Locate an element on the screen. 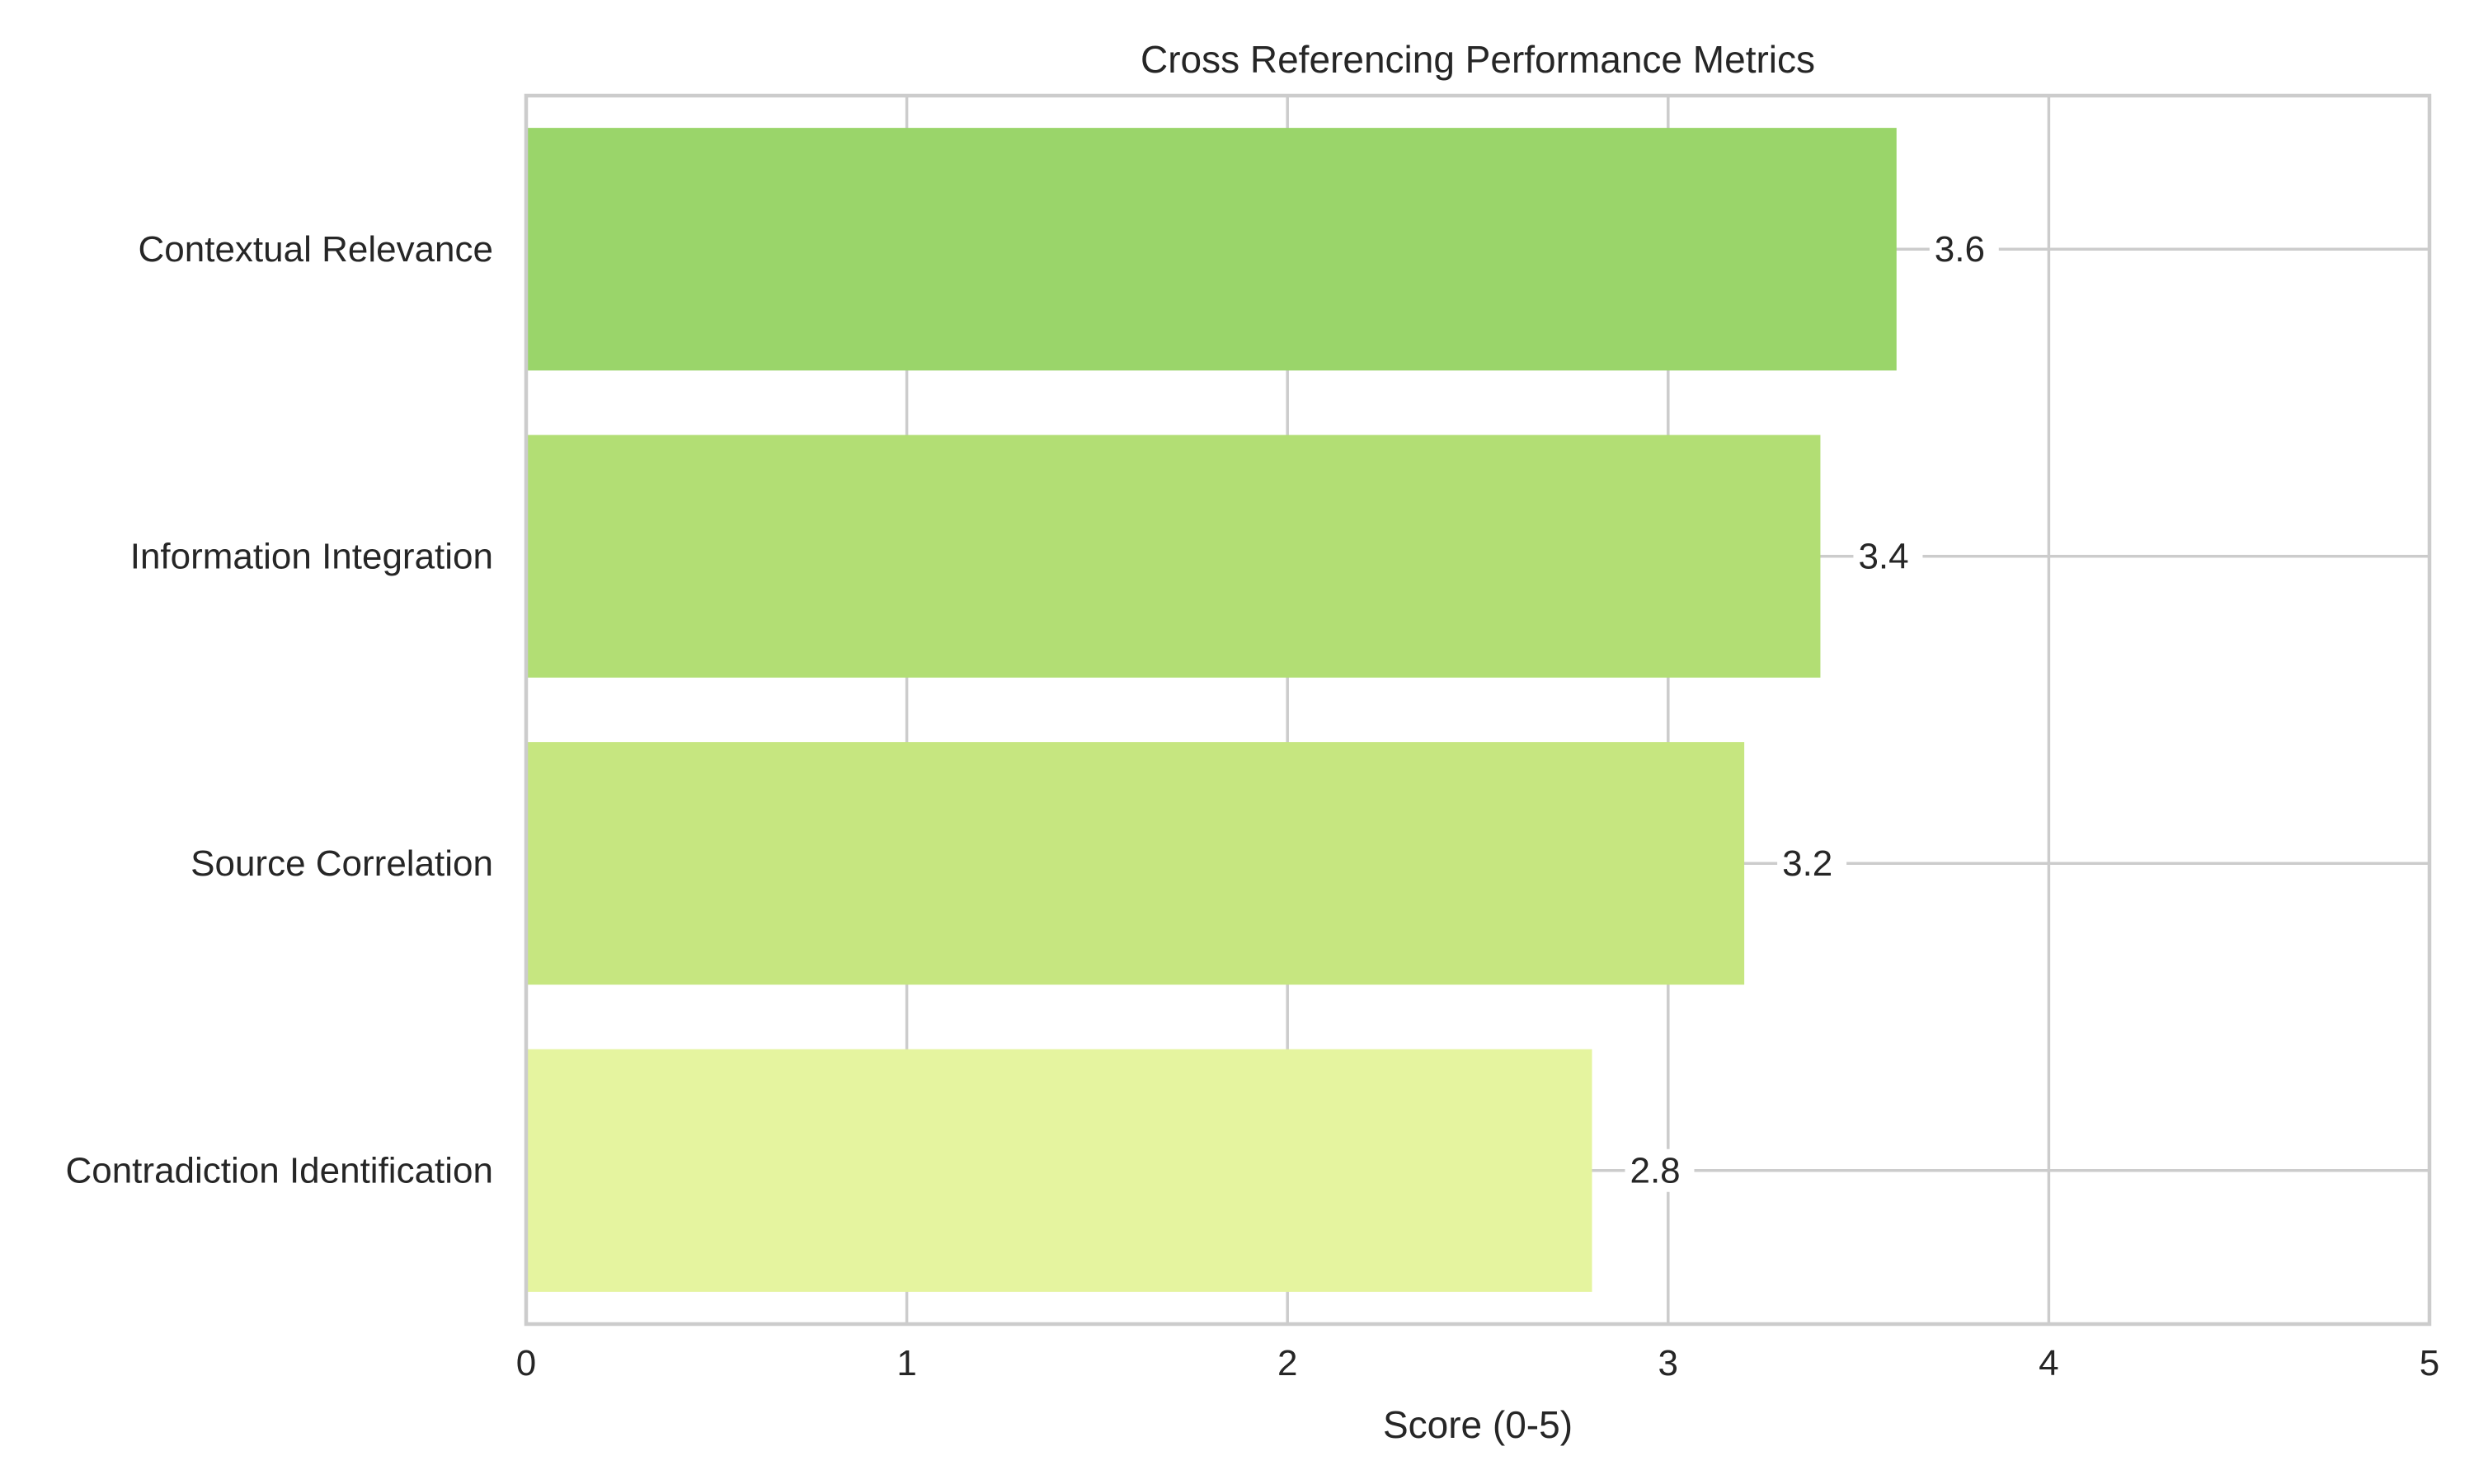  x-tick-label: 4 is located at coordinates (2048, 1363).